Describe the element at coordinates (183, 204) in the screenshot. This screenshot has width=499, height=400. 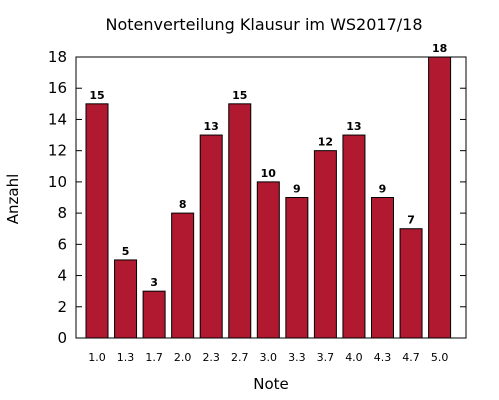
I see `data-label: 8` at that location.